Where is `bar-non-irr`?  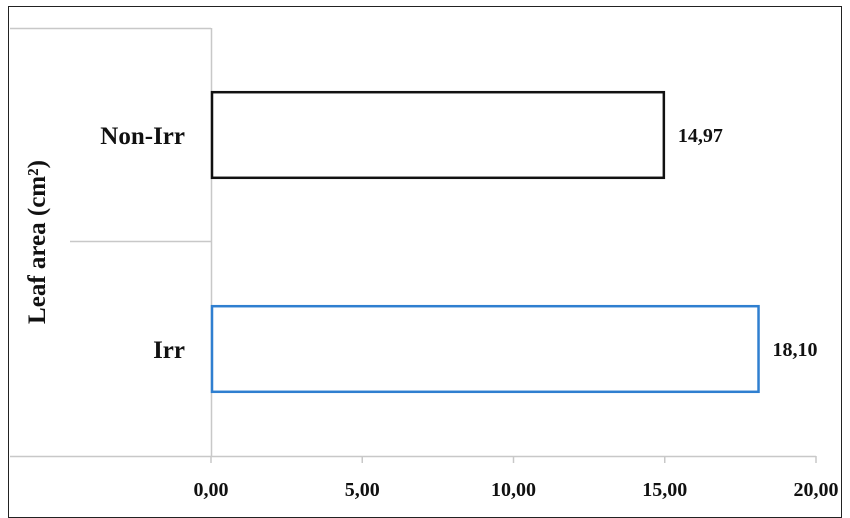 bar-non-irr is located at coordinates (438, 135).